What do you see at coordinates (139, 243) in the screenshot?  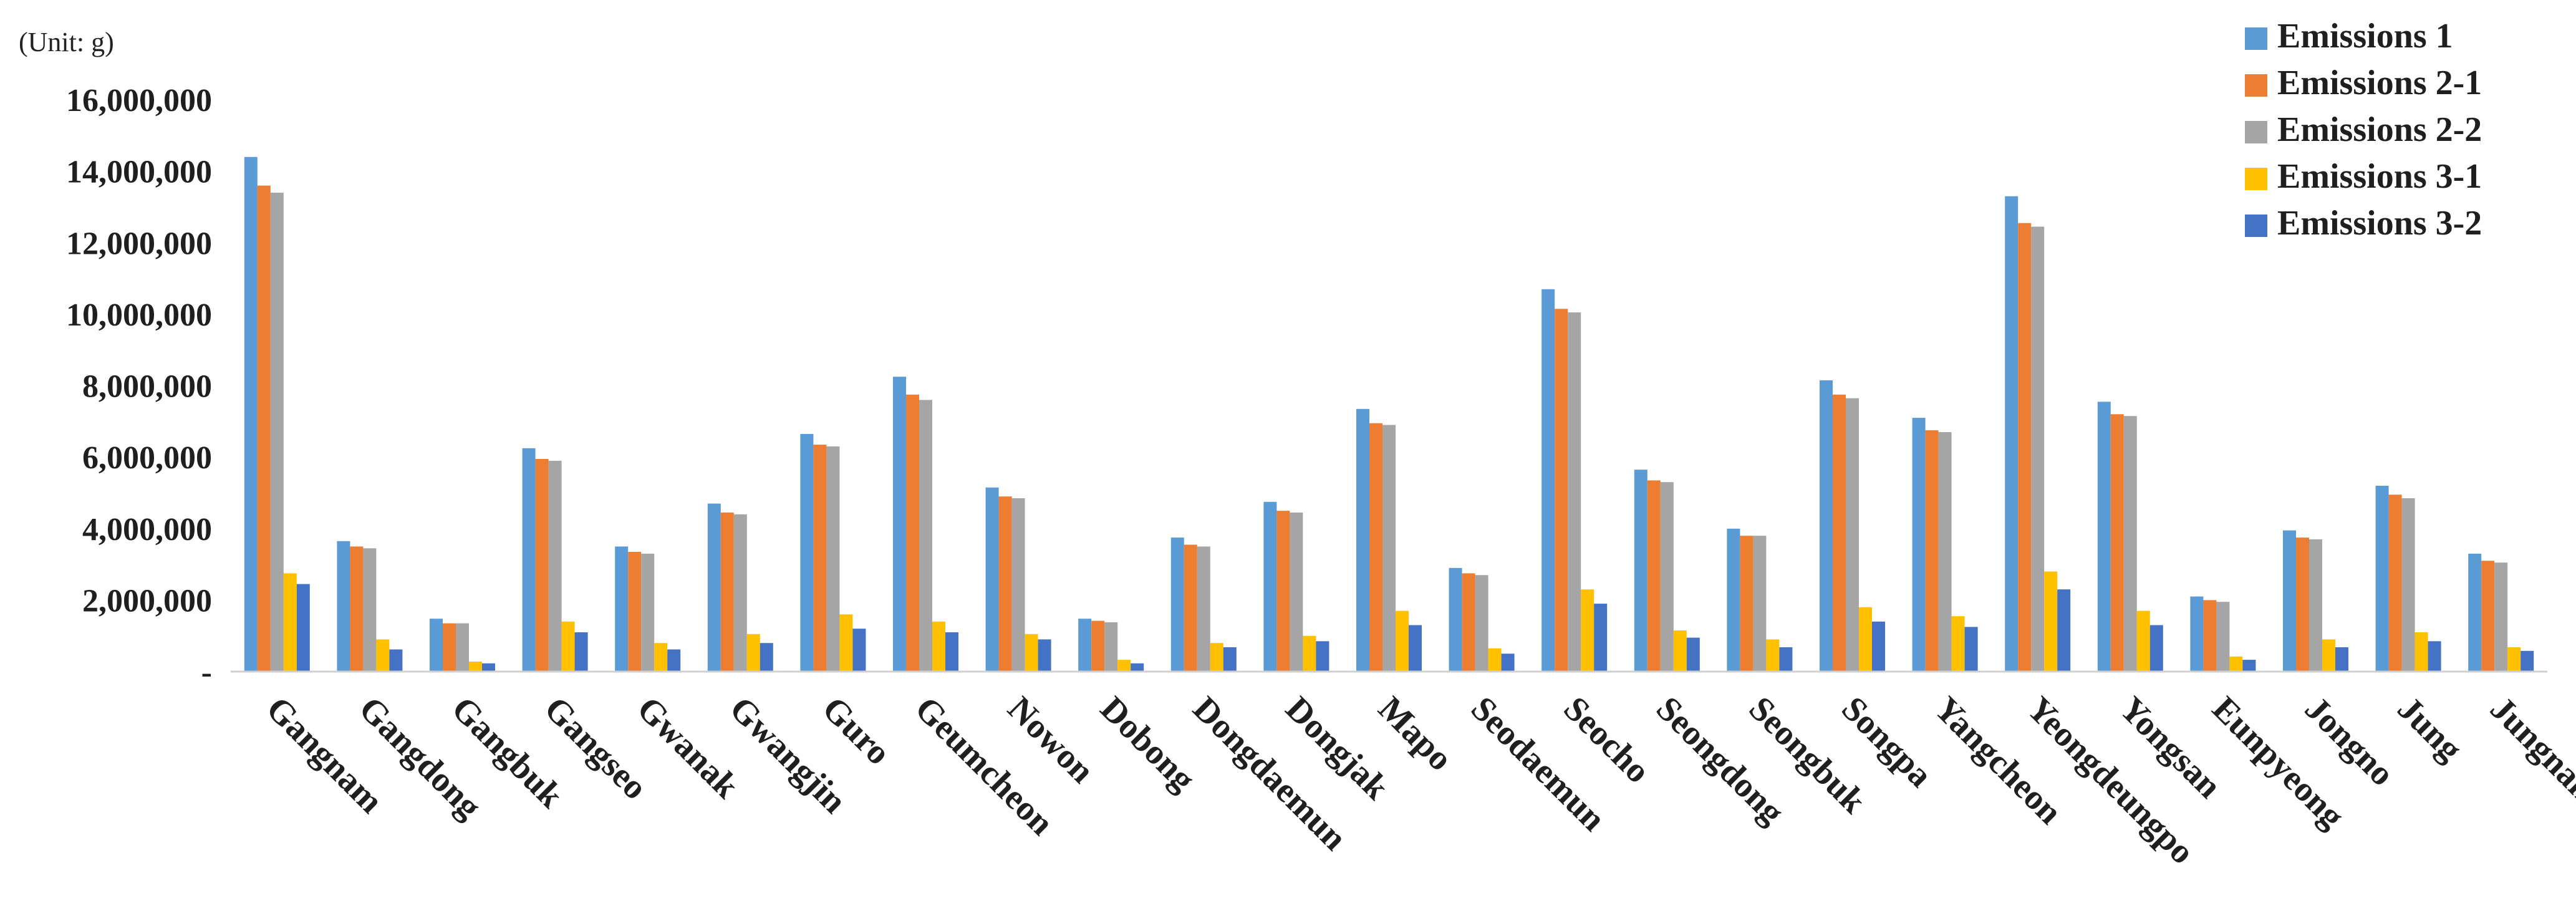 I see `y-tick-label: 12,000,000` at bounding box center [139, 243].